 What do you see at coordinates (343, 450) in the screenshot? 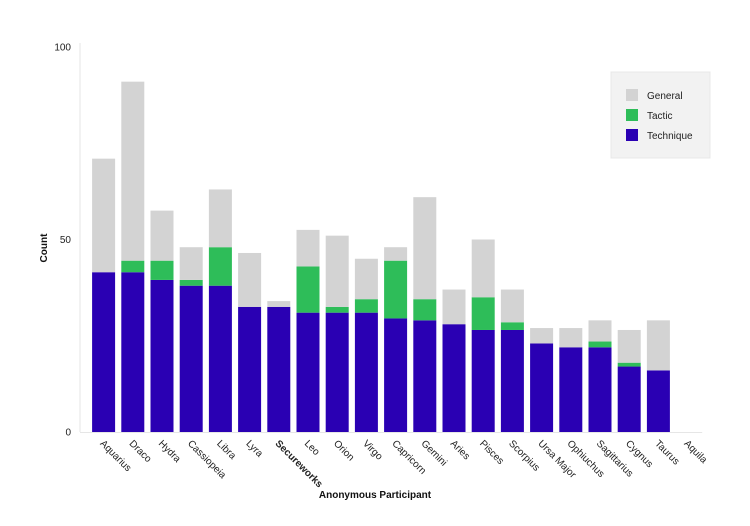
I see `x-tick-label-orion: Orion` at bounding box center [343, 450].